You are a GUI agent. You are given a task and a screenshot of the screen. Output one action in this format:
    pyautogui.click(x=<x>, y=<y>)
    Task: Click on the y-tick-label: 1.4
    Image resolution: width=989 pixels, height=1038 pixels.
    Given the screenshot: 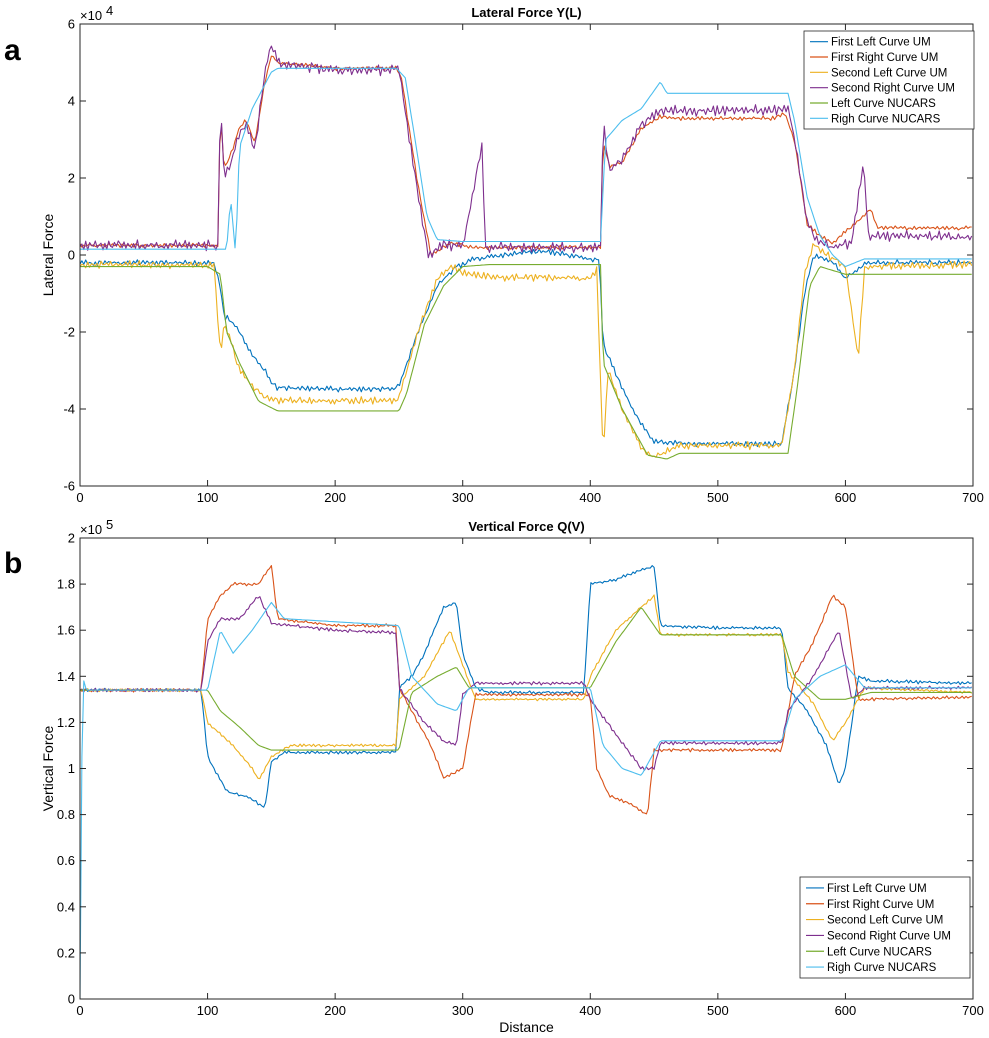 What is the action you would take?
    pyautogui.click(x=66, y=676)
    